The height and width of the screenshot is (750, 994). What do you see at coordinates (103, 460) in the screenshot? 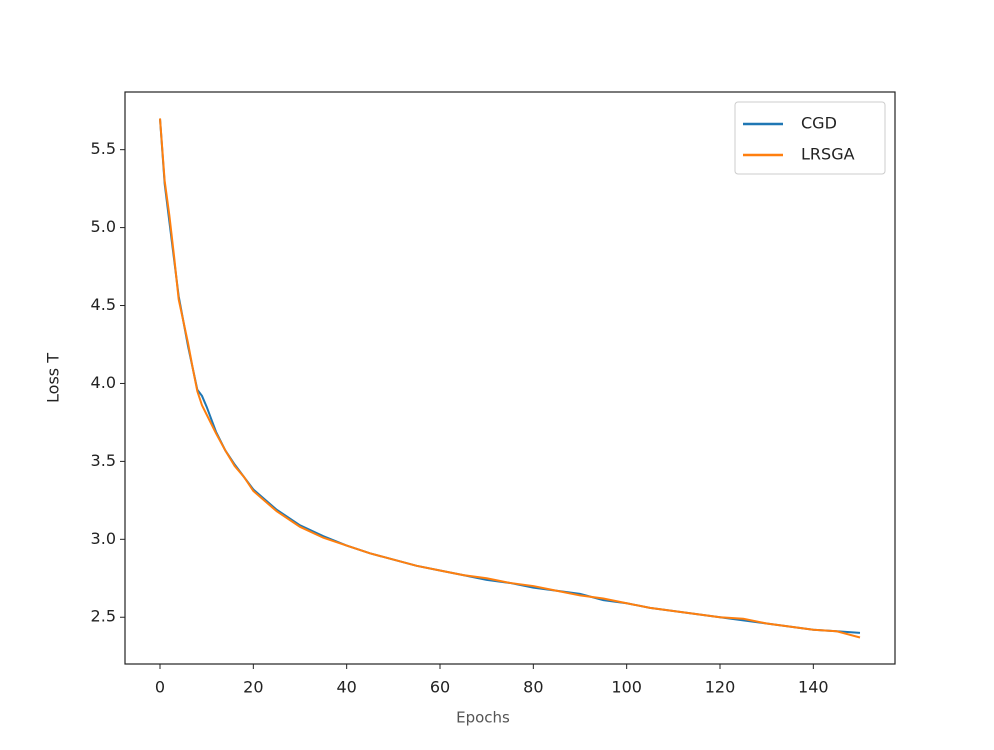
I see `y-tick-label: 3.5` at bounding box center [103, 460].